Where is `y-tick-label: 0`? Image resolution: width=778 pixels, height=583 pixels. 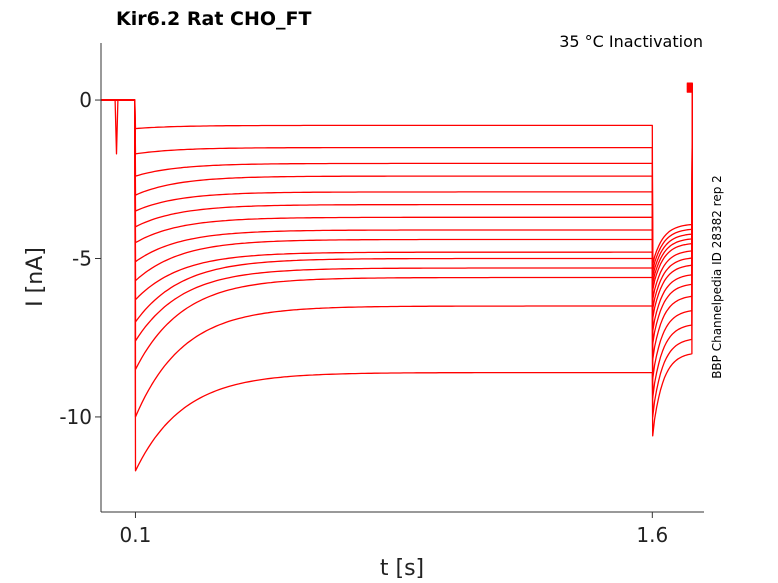 y-tick-label: 0 is located at coordinates (85, 100).